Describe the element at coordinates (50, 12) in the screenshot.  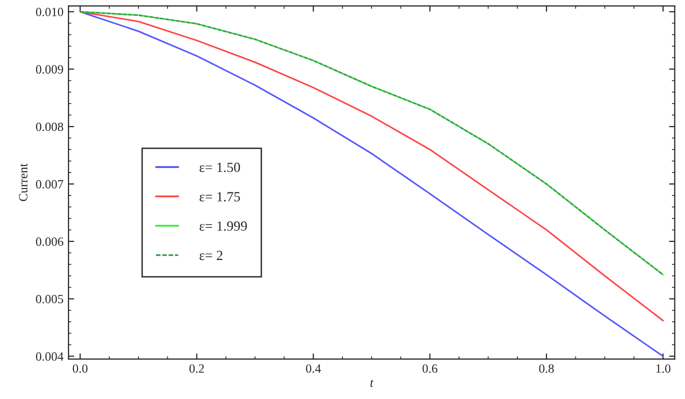
I see `y-tick-label: 0.010` at that location.